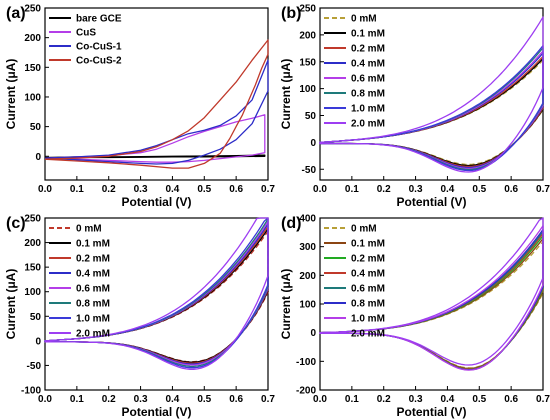 This screenshot has width=550, height=420. What do you see at coordinates (307, 247) in the screenshot?
I see `y-tick-label: 300` at bounding box center [307, 247].